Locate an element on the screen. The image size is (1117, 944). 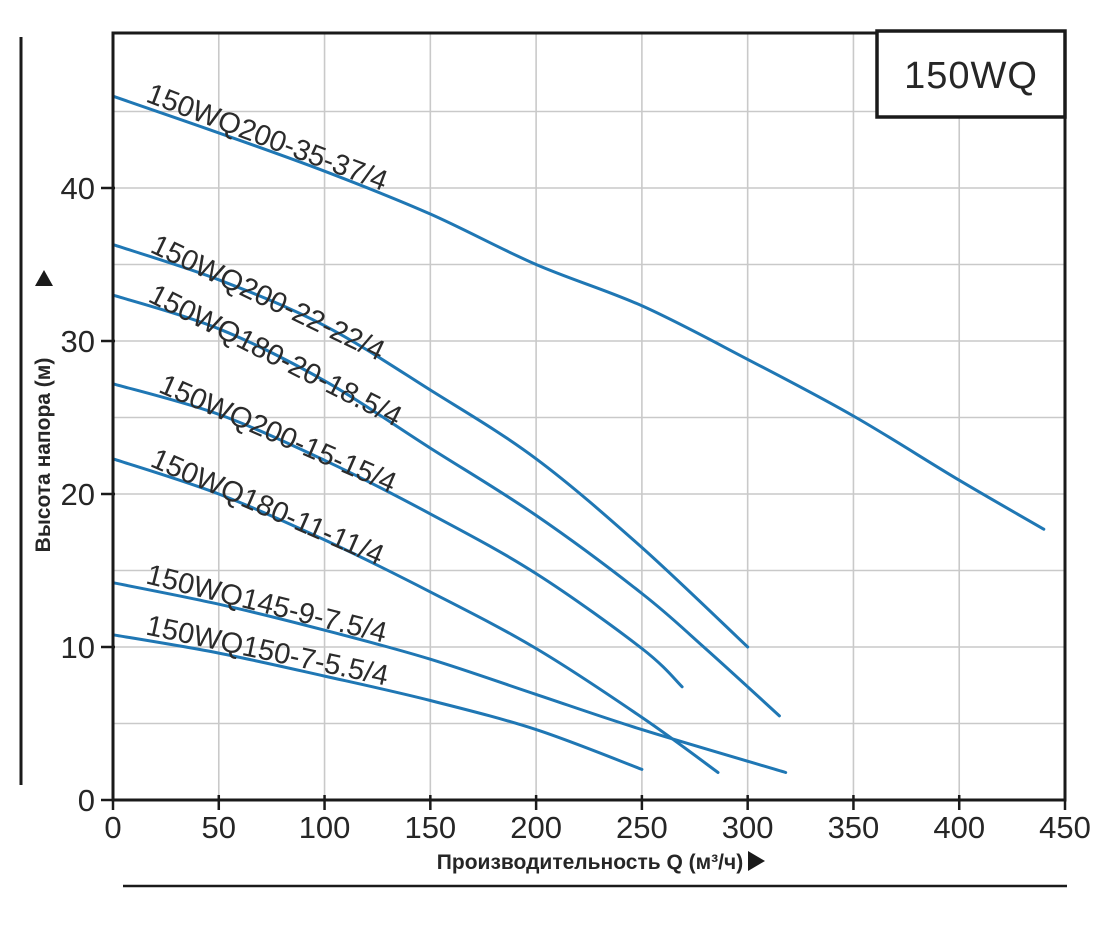
x-tick-label: 450 is located at coordinates (1065, 827).